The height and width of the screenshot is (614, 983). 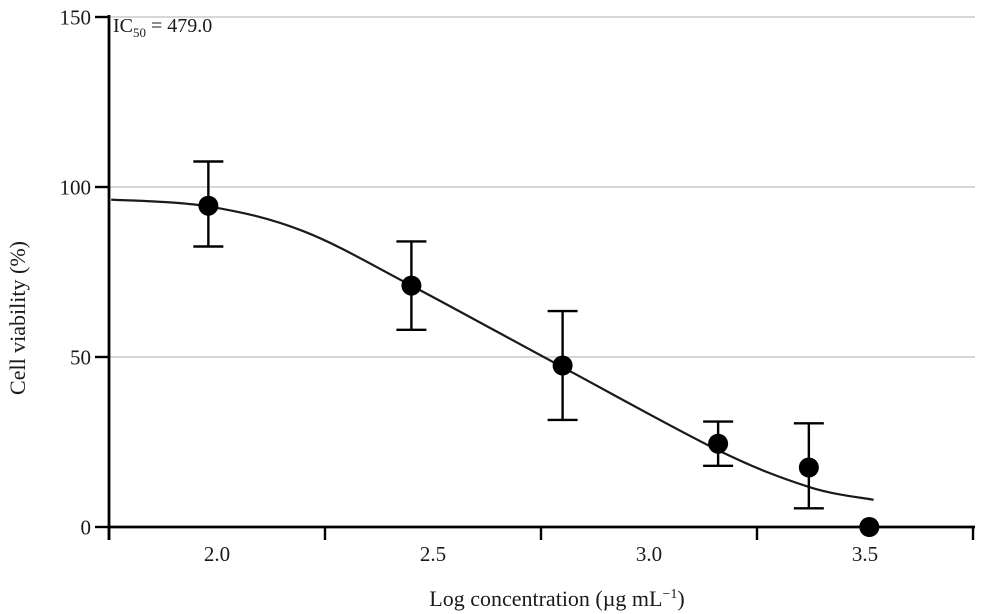 What do you see at coordinates (649, 554) in the screenshot?
I see `x-tick-label: 3.0` at bounding box center [649, 554].